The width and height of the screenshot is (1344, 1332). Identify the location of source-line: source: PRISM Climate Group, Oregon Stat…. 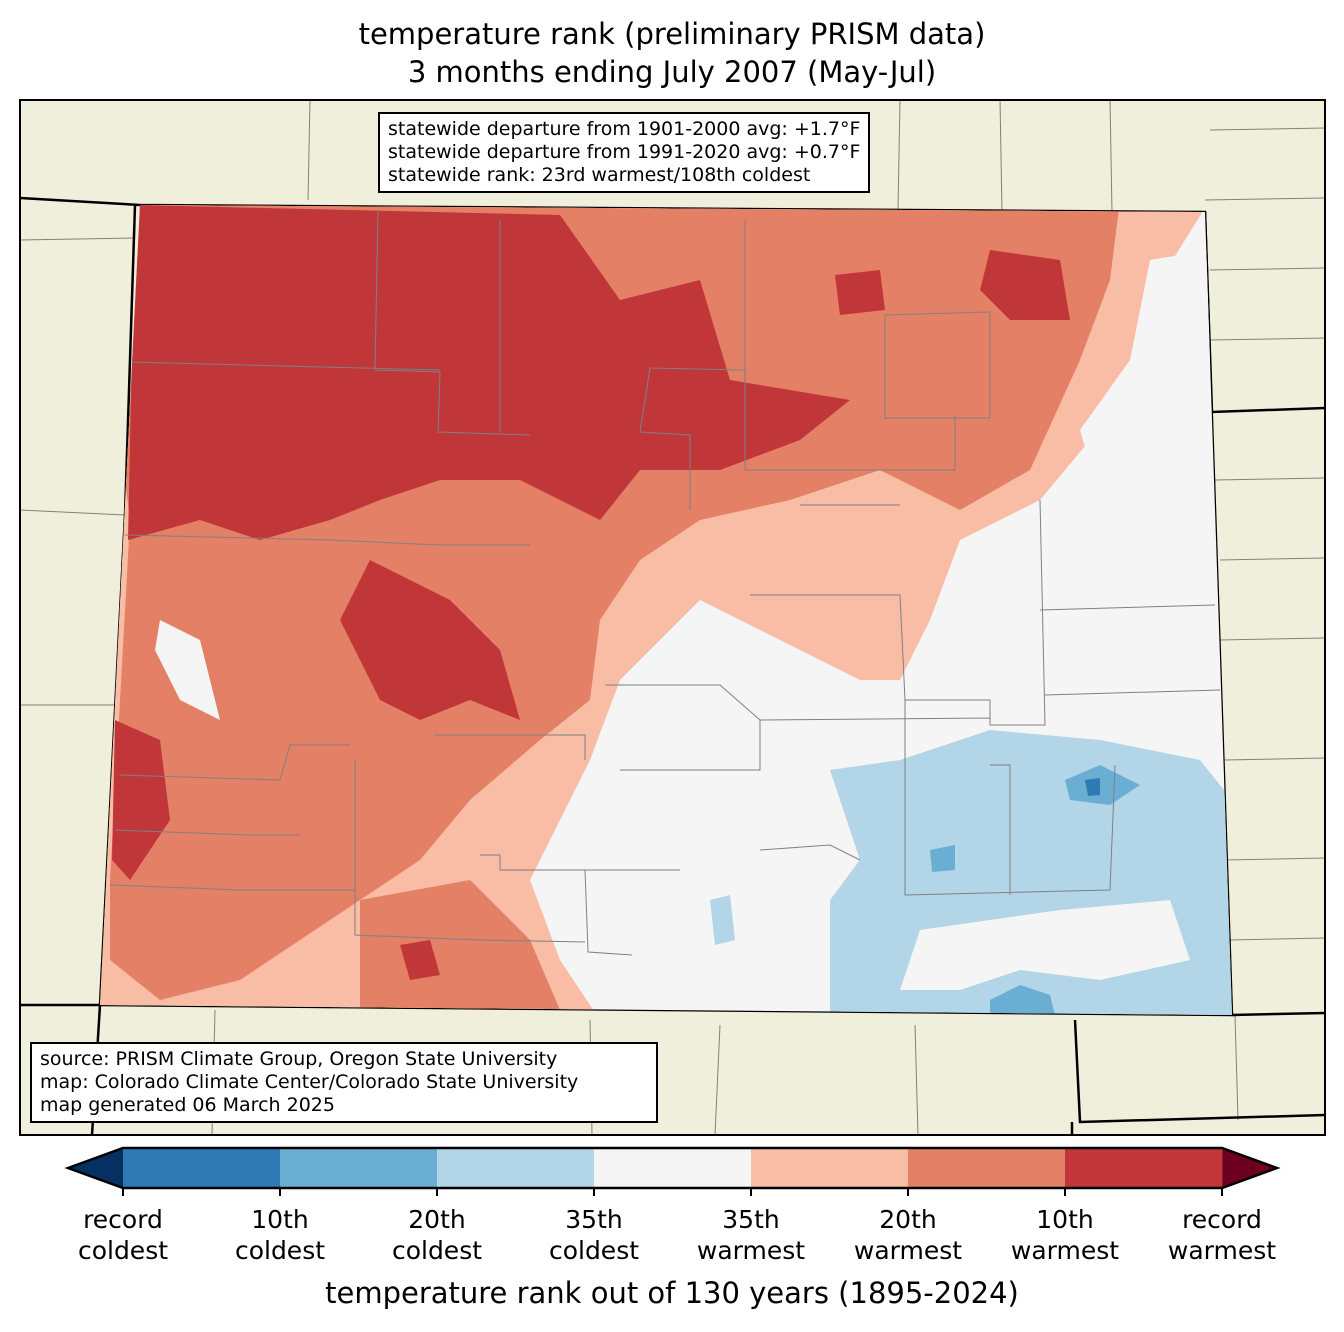
(299, 1059).